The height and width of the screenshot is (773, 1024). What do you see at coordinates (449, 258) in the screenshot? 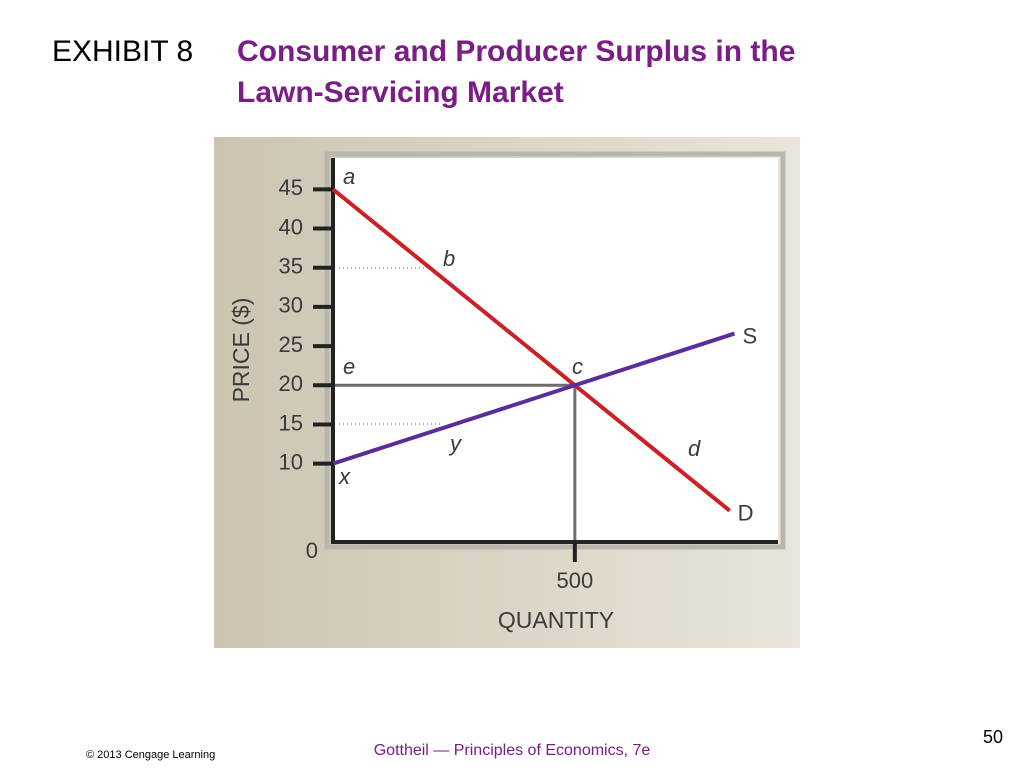
I see `point-label: b` at bounding box center [449, 258].